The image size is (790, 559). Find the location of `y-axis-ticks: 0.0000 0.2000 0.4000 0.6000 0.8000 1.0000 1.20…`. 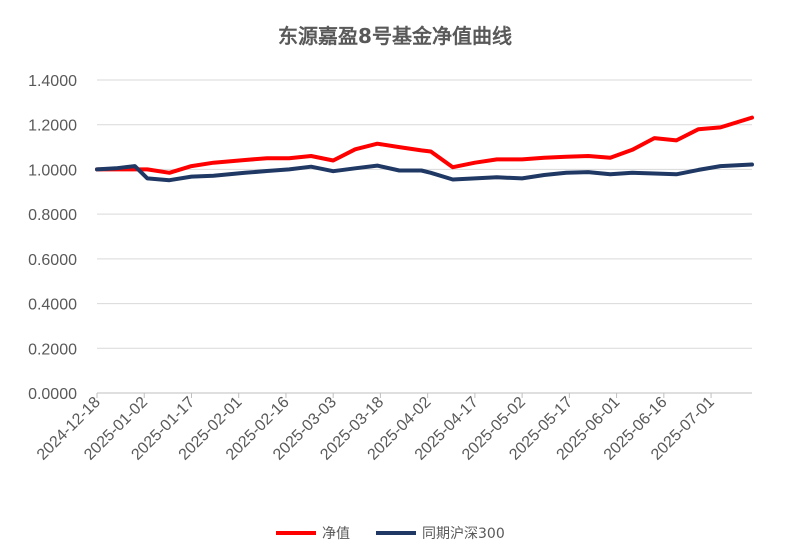

y-axis-ticks: 0.0000 0.2000 0.4000 0.6000 0.8000 1.0000 1.20… is located at coordinates (52, 238).